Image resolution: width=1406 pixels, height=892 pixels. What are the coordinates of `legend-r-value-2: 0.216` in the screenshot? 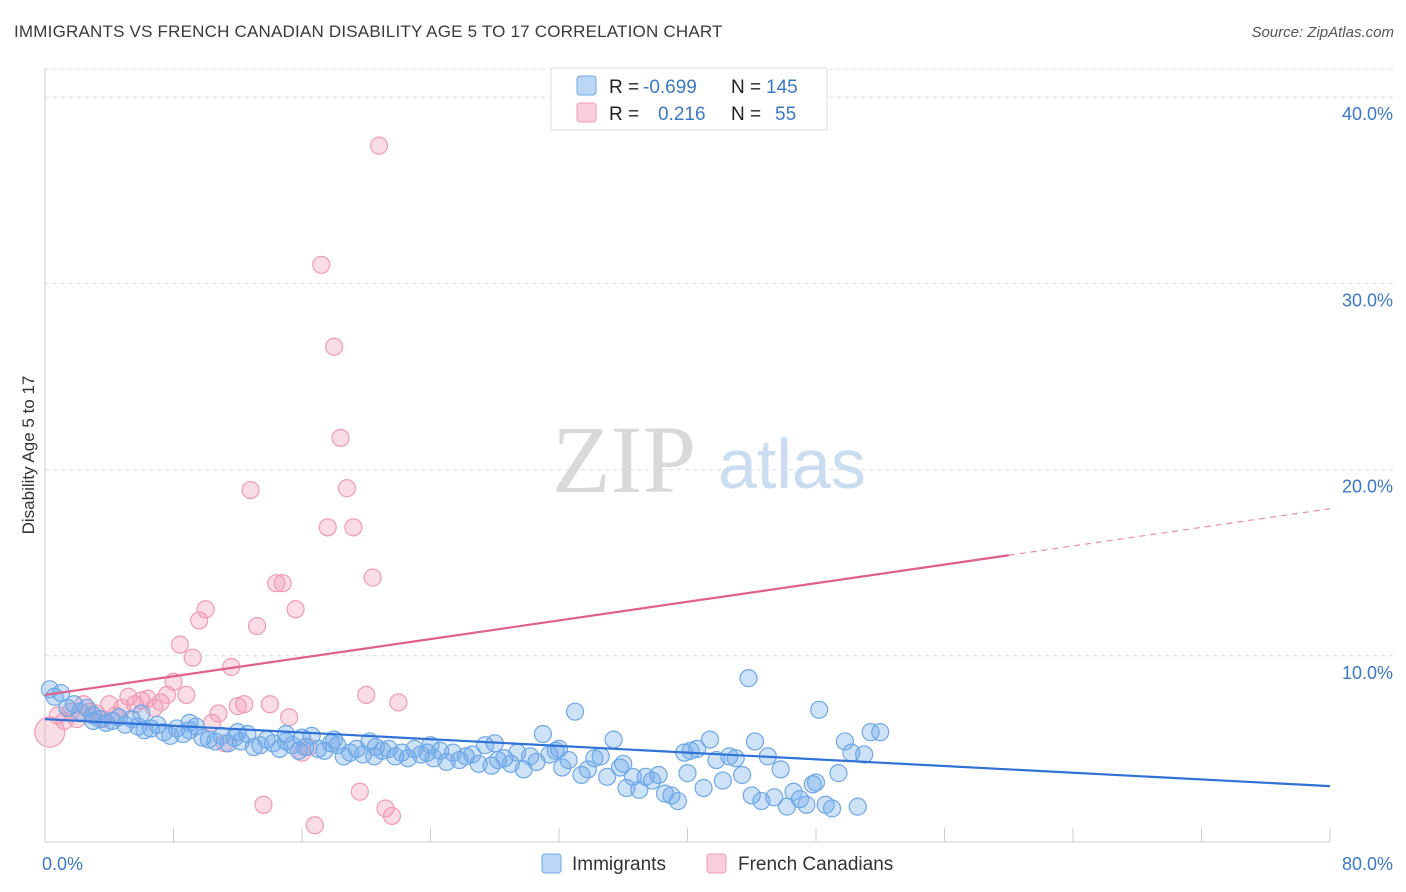 It's located at (682, 114).